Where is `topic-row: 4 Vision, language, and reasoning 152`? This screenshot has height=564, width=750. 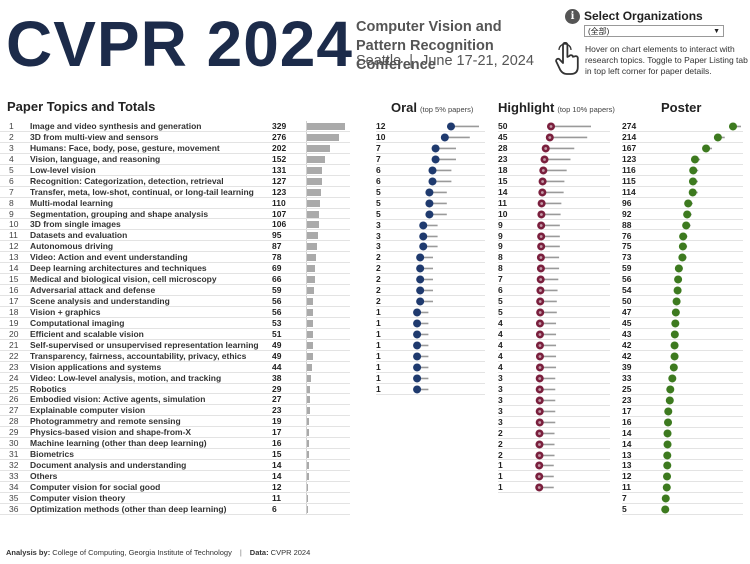
topic-row: 4 Vision, language, and reasoning 152 is located at coordinates (175, 159).